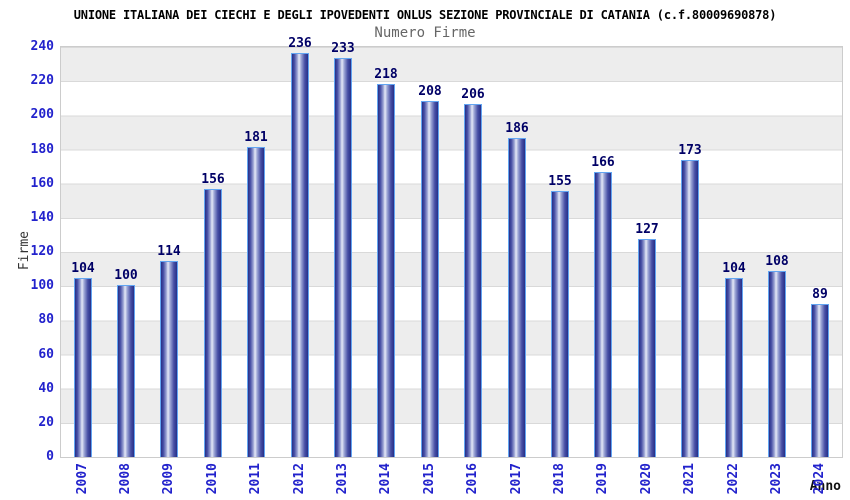 This screenshot has width=850, height=500. I want to click on x-tick-label: 2007, so click(82, 479).